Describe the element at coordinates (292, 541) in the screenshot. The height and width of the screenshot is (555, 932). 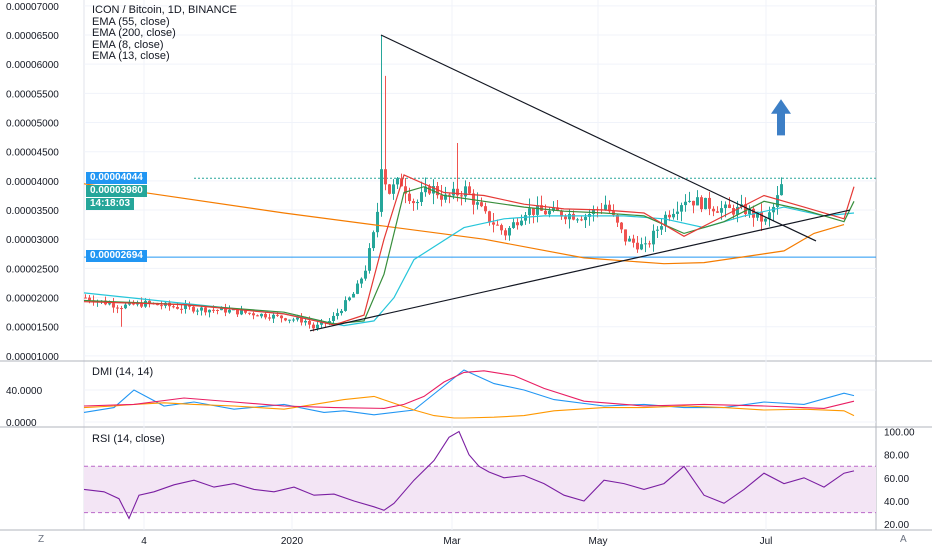
I see `time-axis-label: 2020` at that location.